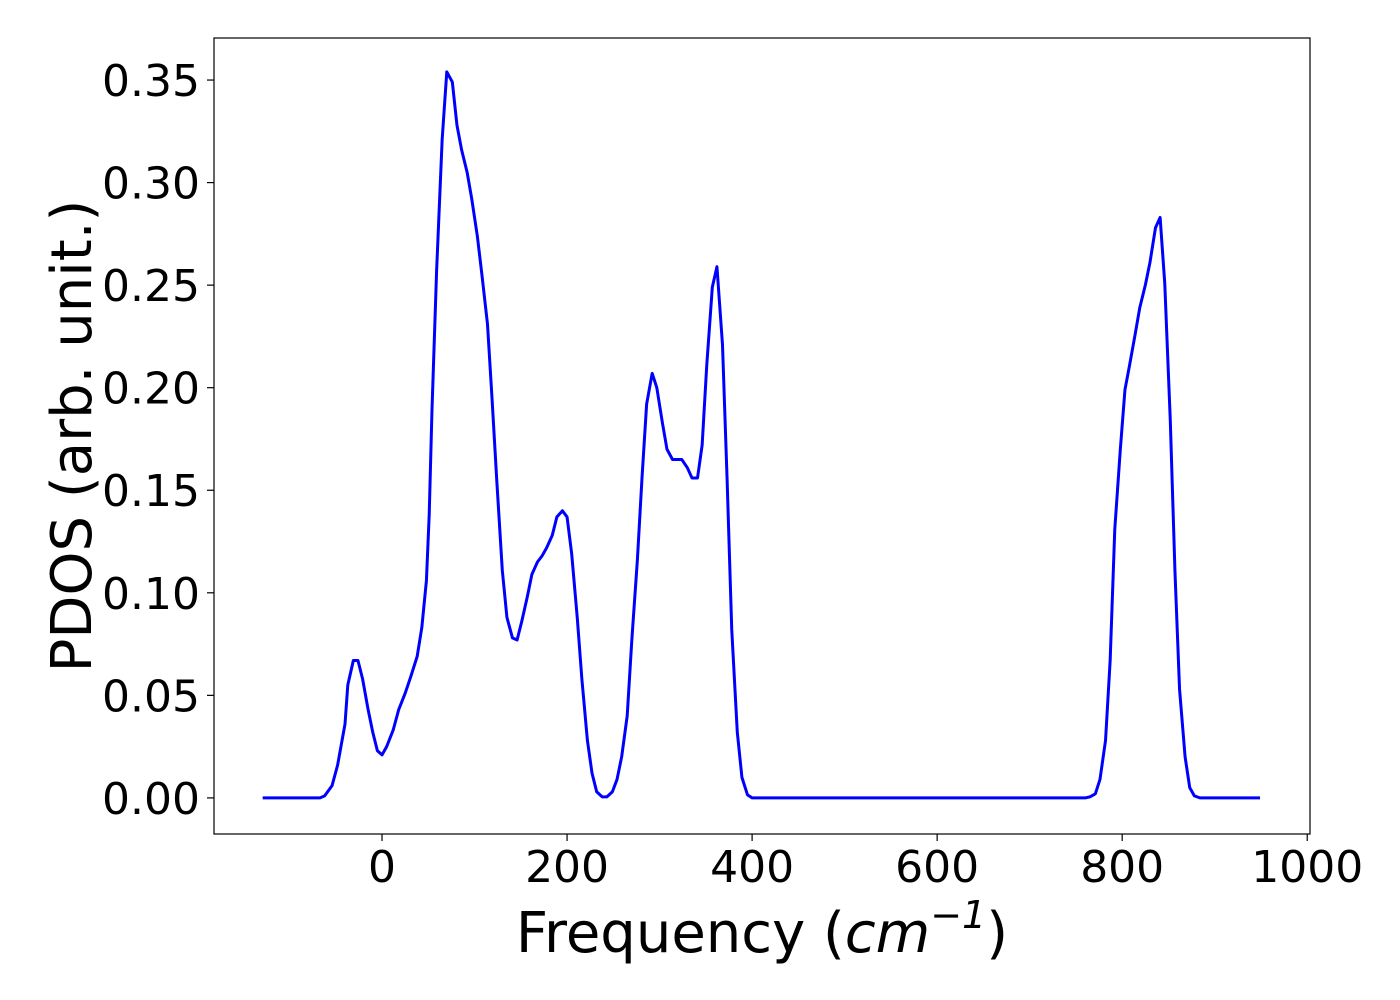 This screenshot has width=1400, height=1000. What do you see at coordinates (997, 933) in the screenshot?
I see `x-label-close: )` at bounding box center [997, 933].